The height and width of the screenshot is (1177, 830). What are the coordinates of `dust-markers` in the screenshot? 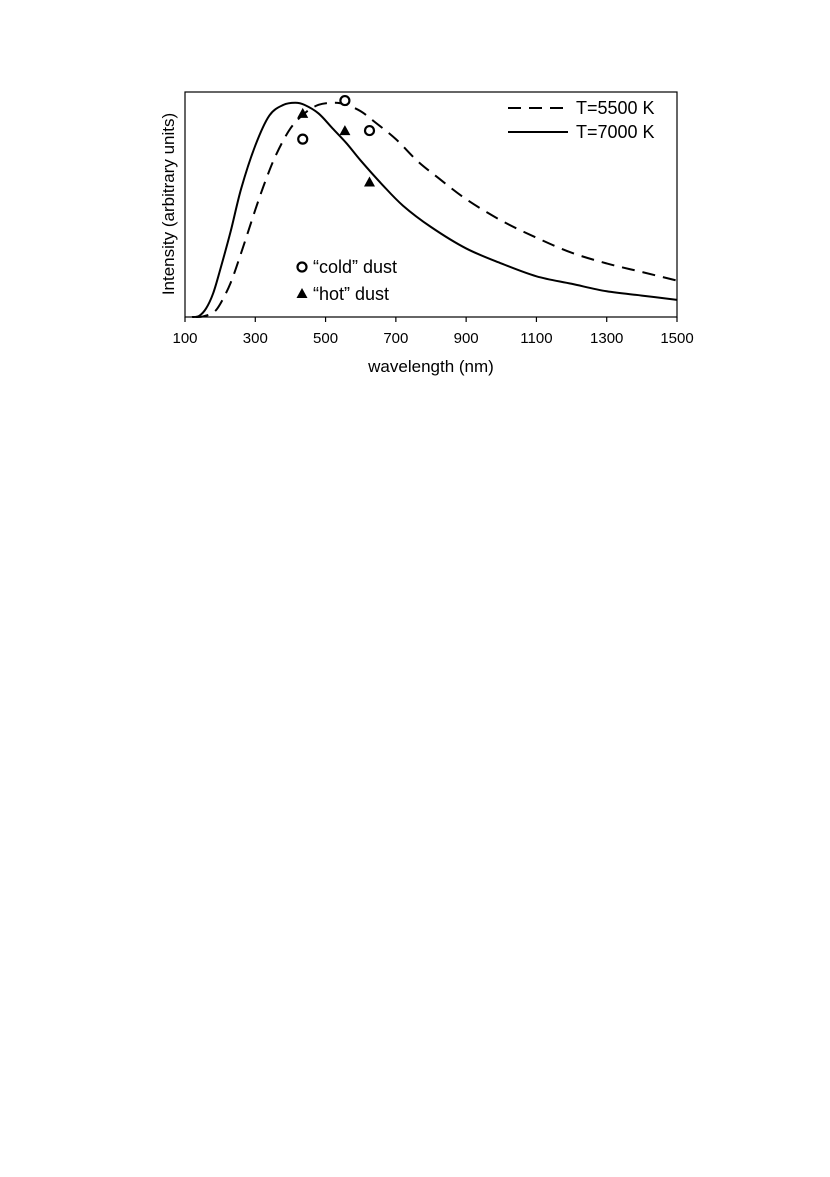 It's located at (336, 140).